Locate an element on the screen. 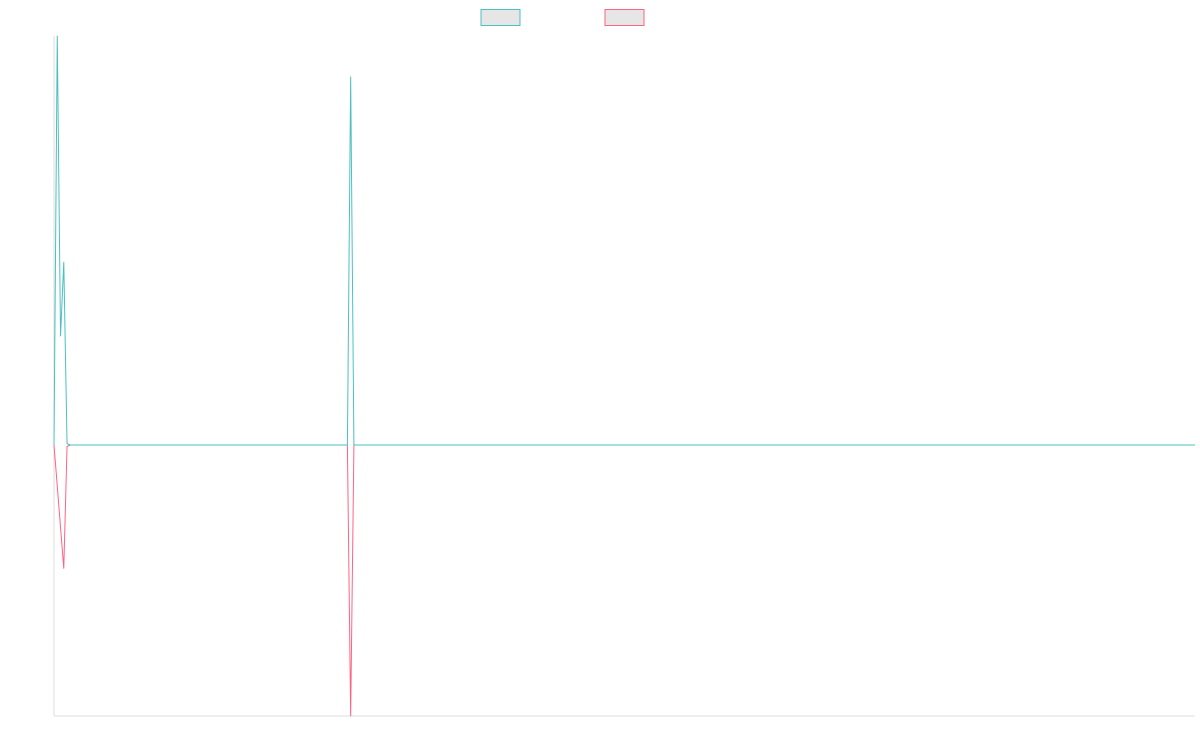 This screenshot has width=1200, height=750. legend is located at coordinates (562, 17).